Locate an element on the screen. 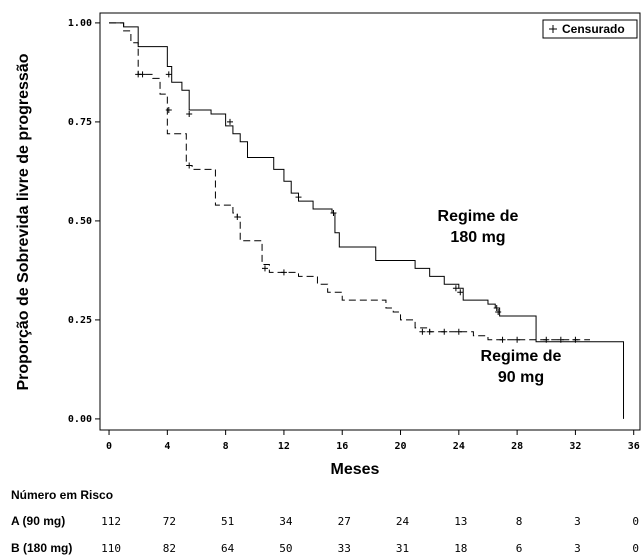 The width and height of the screenshot is (641, 559). risk-row-label: B (180 mg) is located at coordinates (41, 548).